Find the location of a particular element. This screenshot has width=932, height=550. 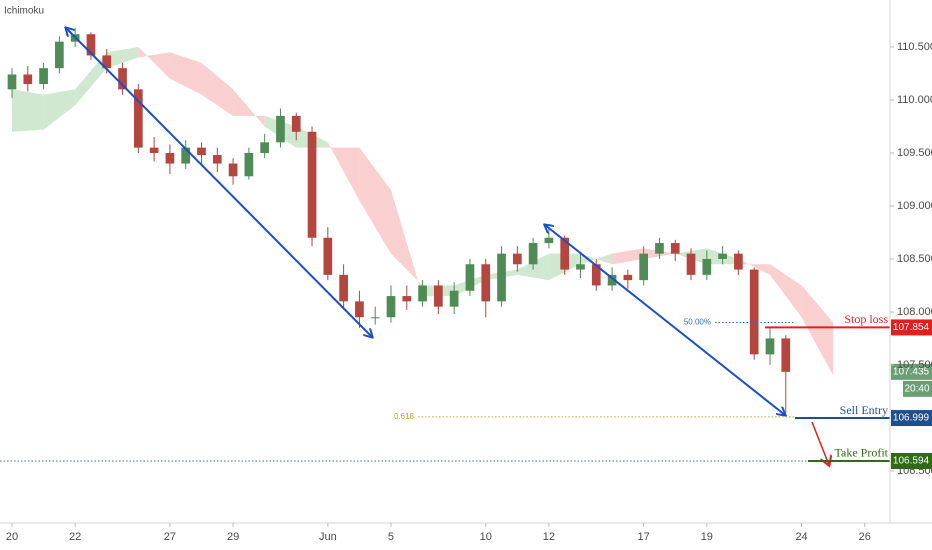

y-tick-label: 110.500 is located at coordinates (914, 47).